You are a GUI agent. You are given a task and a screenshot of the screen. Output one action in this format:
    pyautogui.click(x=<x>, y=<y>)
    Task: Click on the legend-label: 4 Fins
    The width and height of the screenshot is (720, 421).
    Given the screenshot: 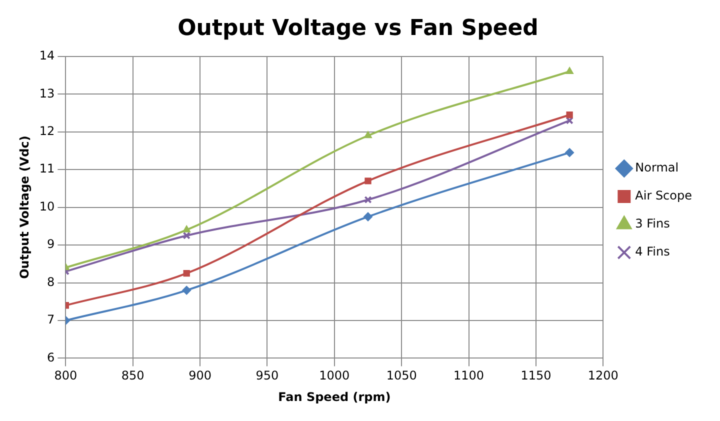 What is the action you would take?
    pyautogui.click(x=652, y=251)
    